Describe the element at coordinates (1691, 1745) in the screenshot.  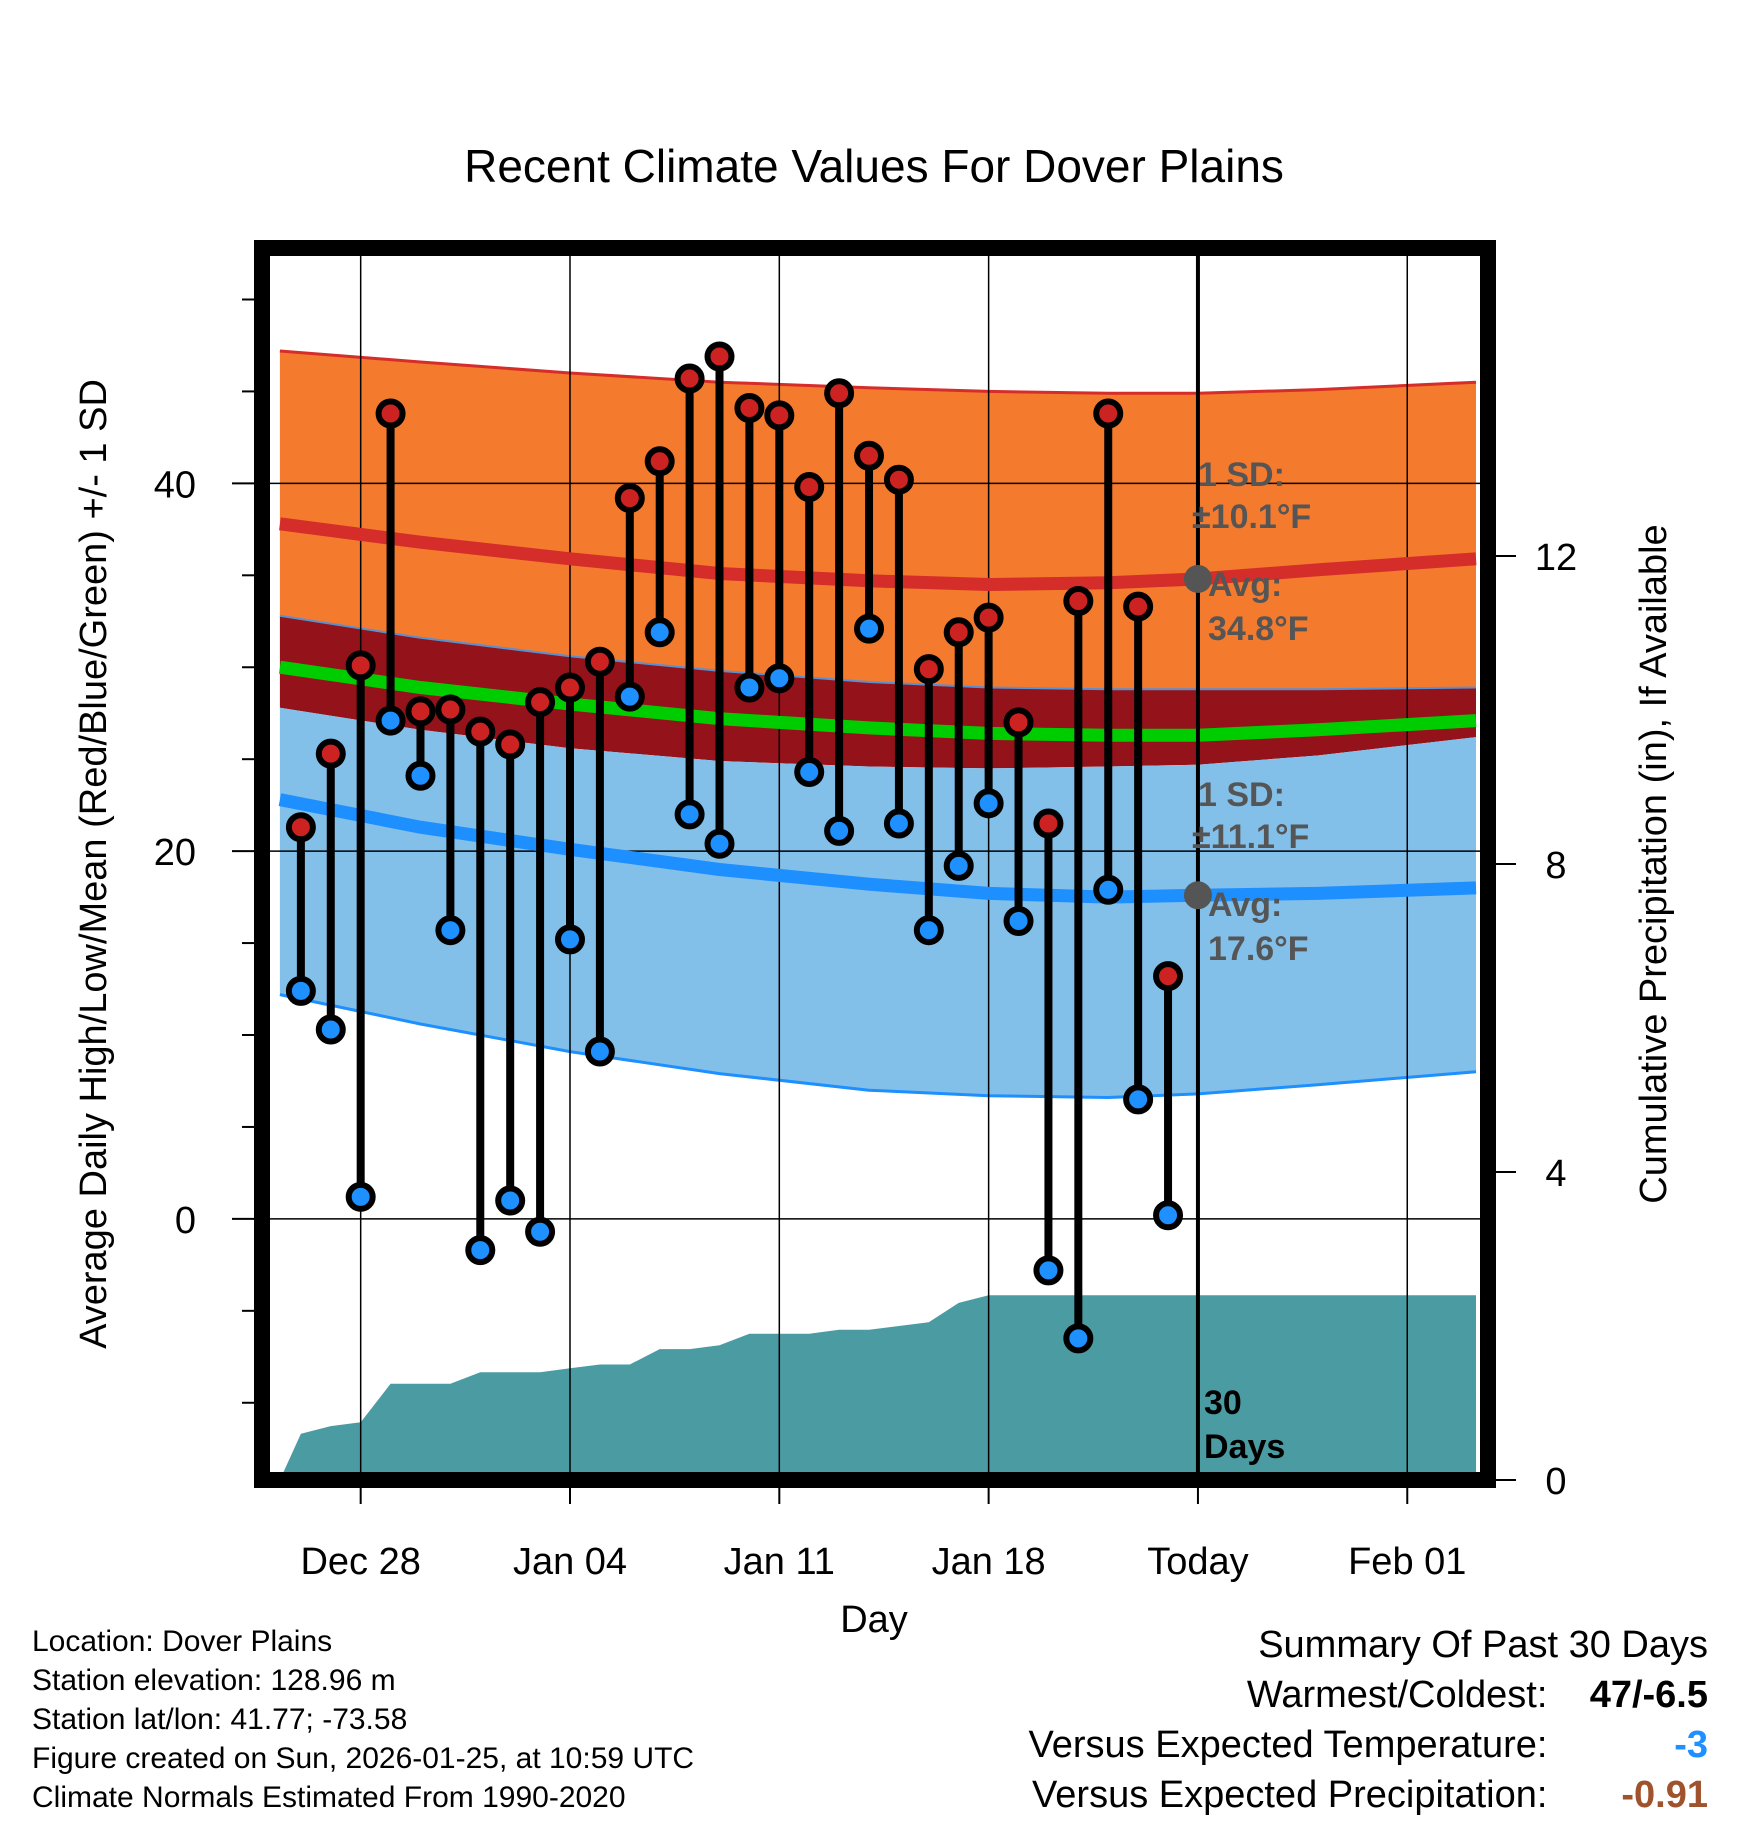
I see `temp-anomaly-value: -3` at that location.